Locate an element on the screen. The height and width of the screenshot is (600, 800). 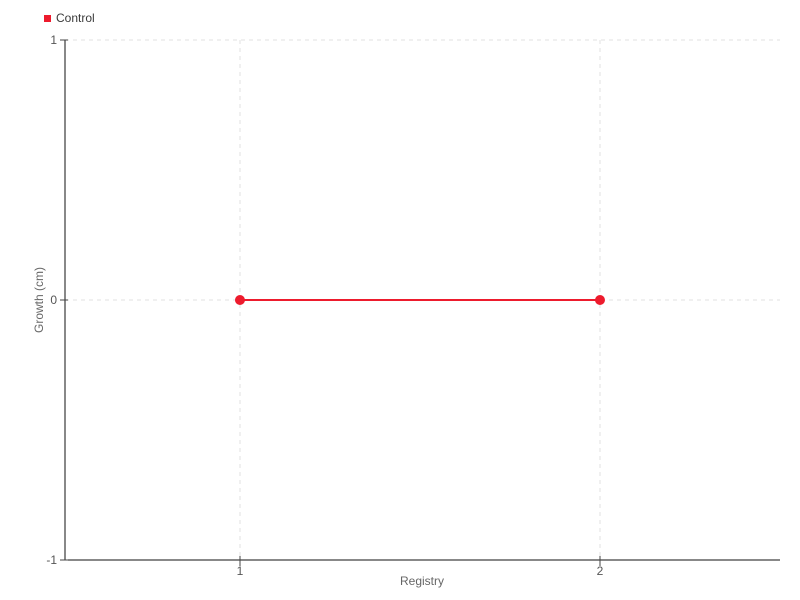
x-tick-label: 2 is located at coordinates (600, 571).